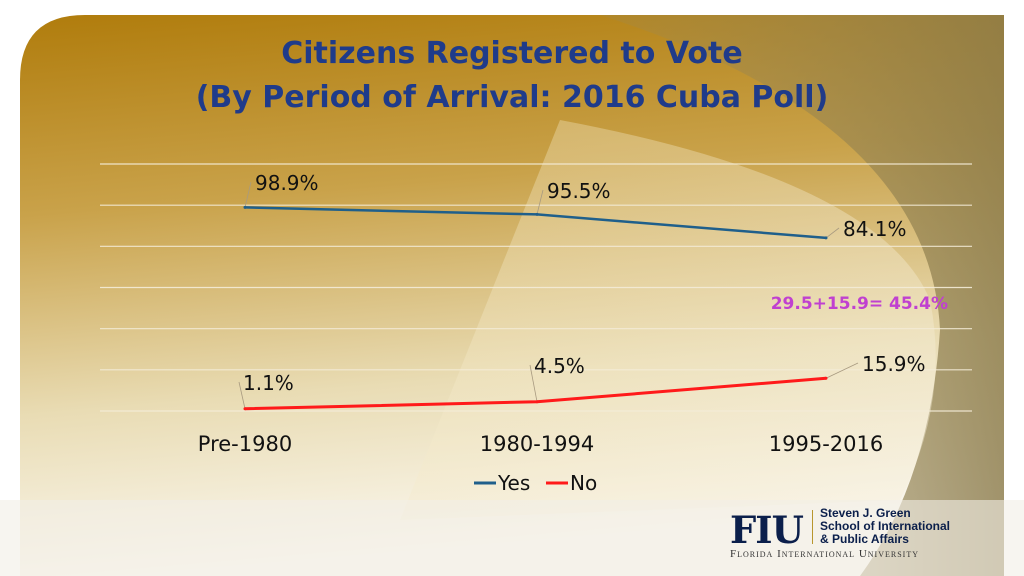 This screenshot has height=576, width=1024. Describe the element at coordinates (537, 444) in the screenshot. I see `x-tick-label: 1980-1994` at that location.